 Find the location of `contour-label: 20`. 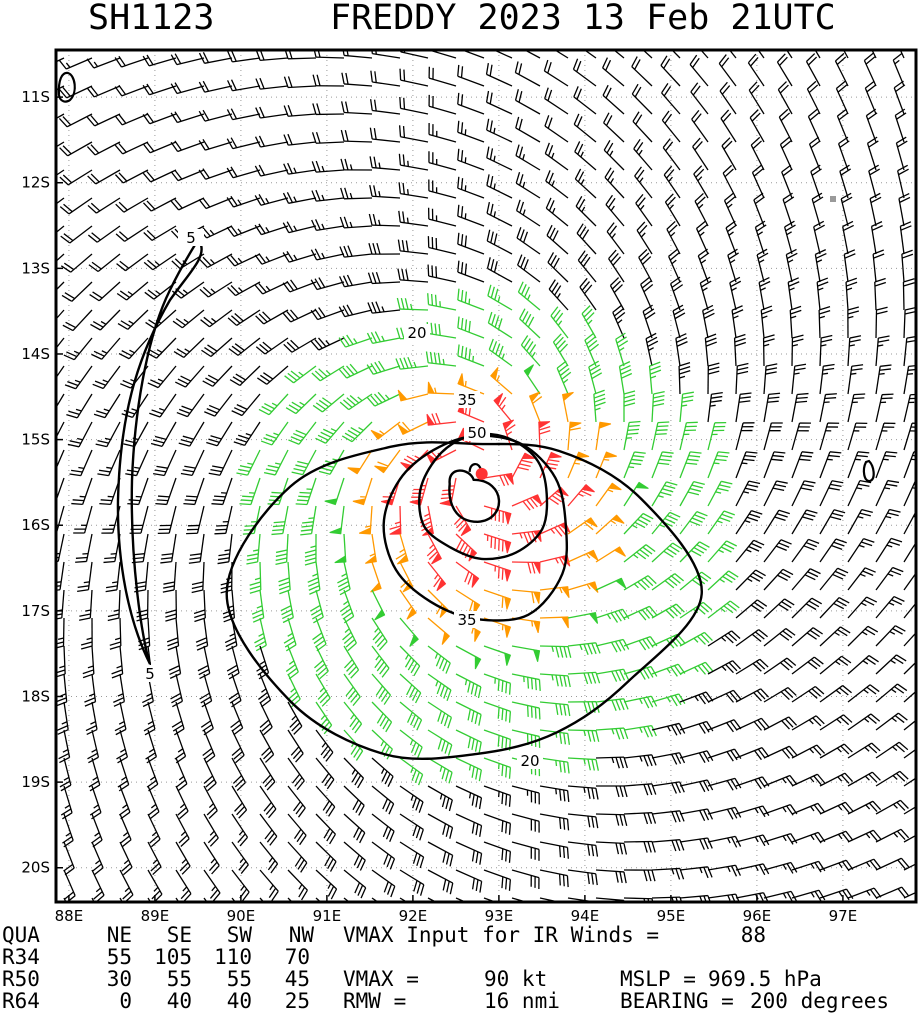

contour-label: 20 is located at coordinates (529, 761).